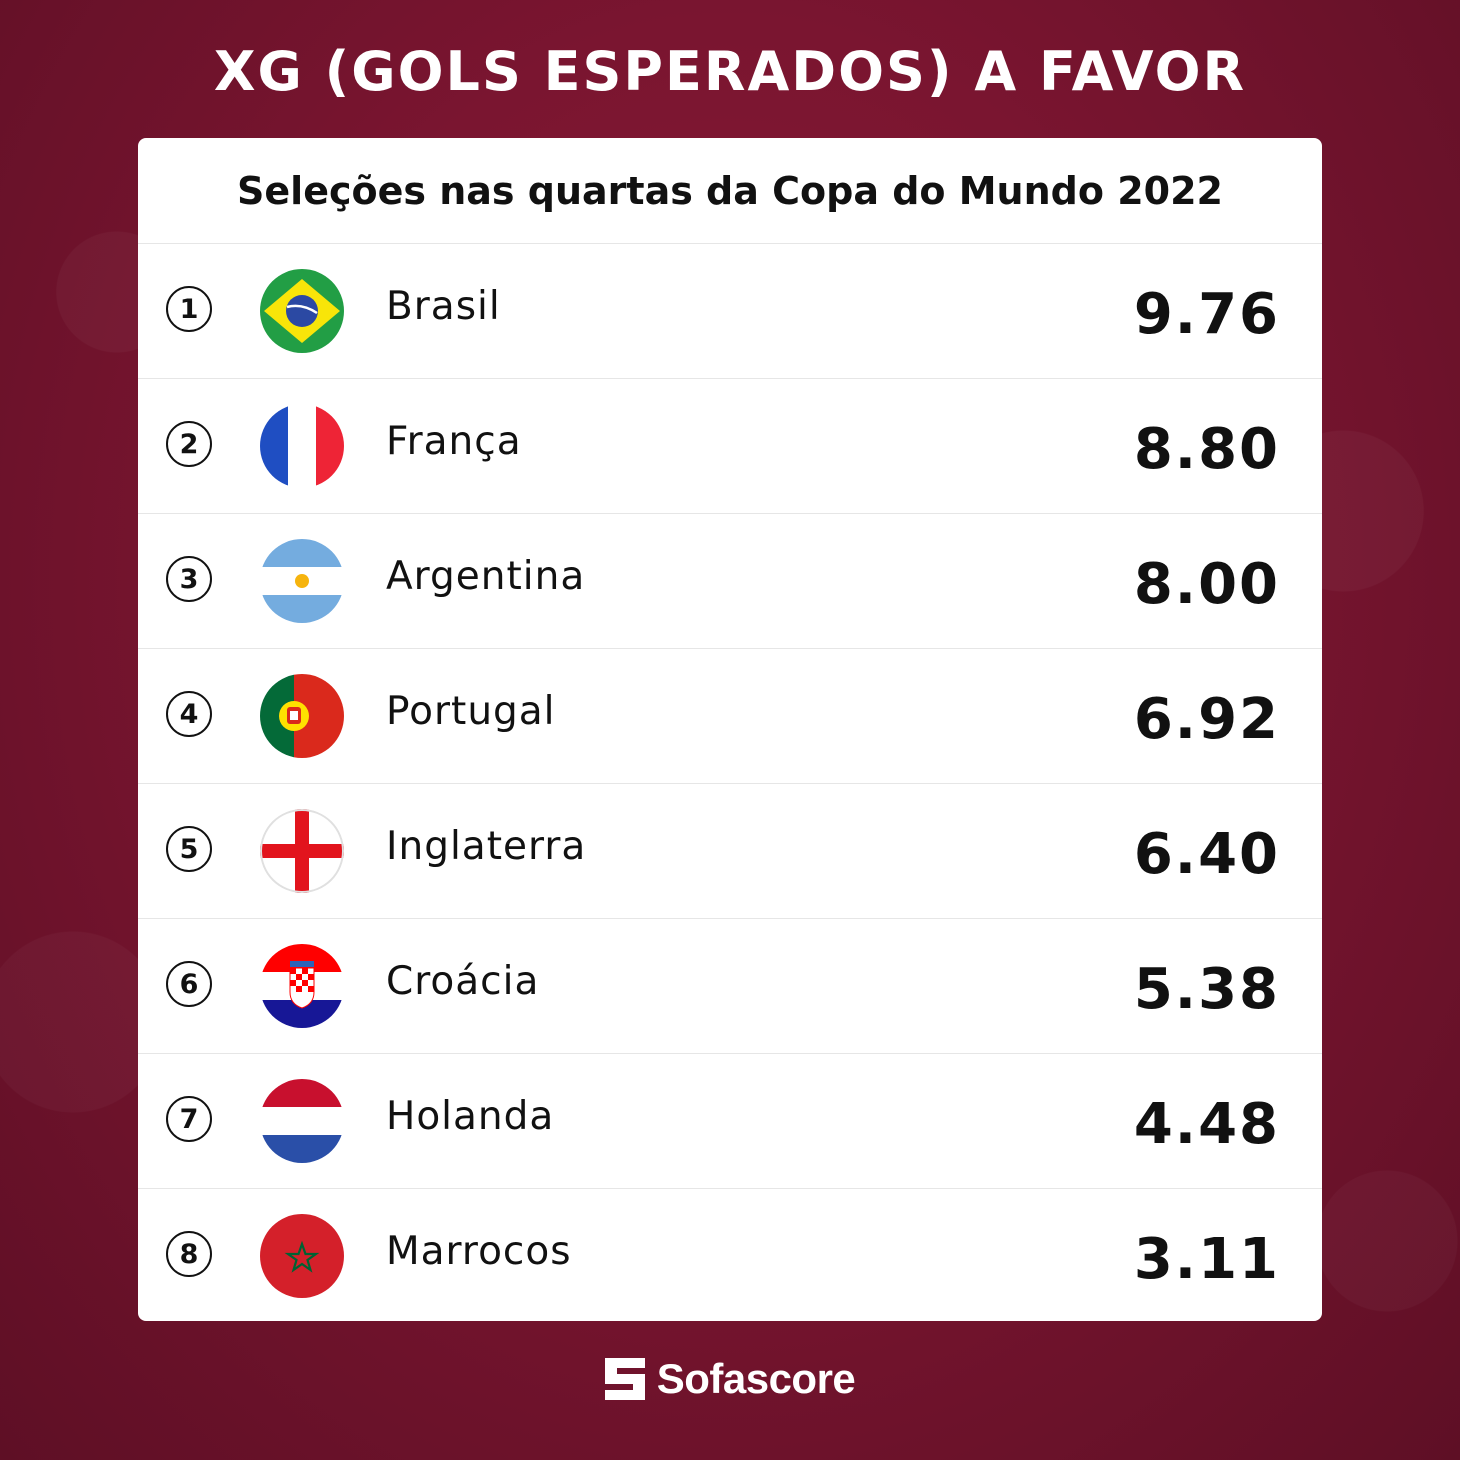 Image resolution: width=1460 pixels, height=1460 pixels. I want to click on table-row: 4 Portugal 6.92, so click(730, 716).